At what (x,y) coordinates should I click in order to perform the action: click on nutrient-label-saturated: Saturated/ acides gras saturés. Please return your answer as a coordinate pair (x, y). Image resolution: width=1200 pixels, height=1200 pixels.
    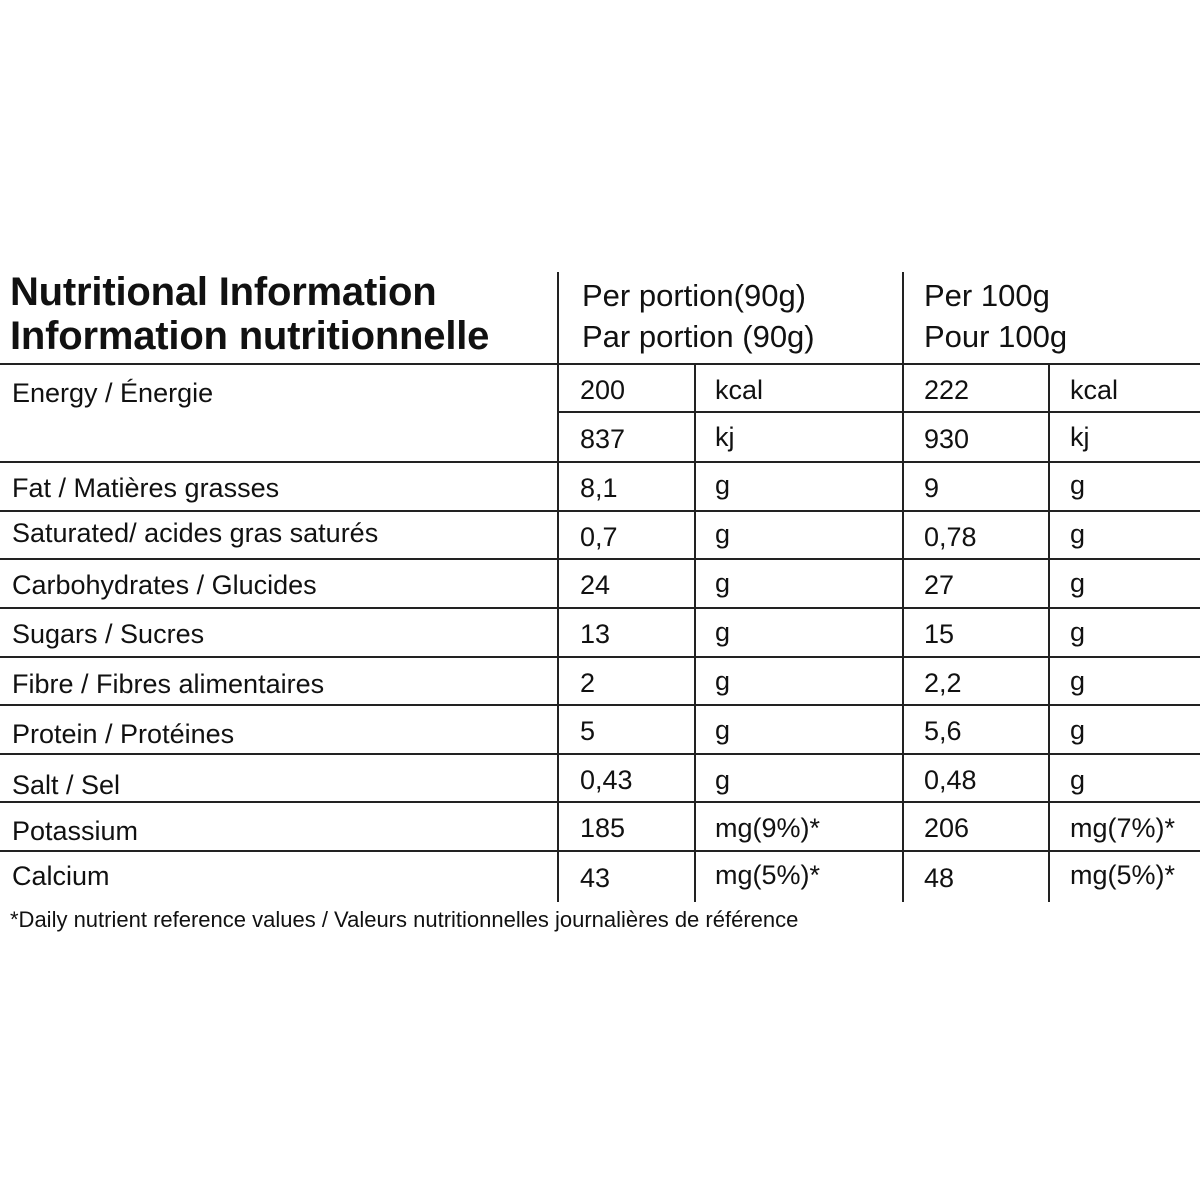
    Looking at the image, I should click on (195, 533).